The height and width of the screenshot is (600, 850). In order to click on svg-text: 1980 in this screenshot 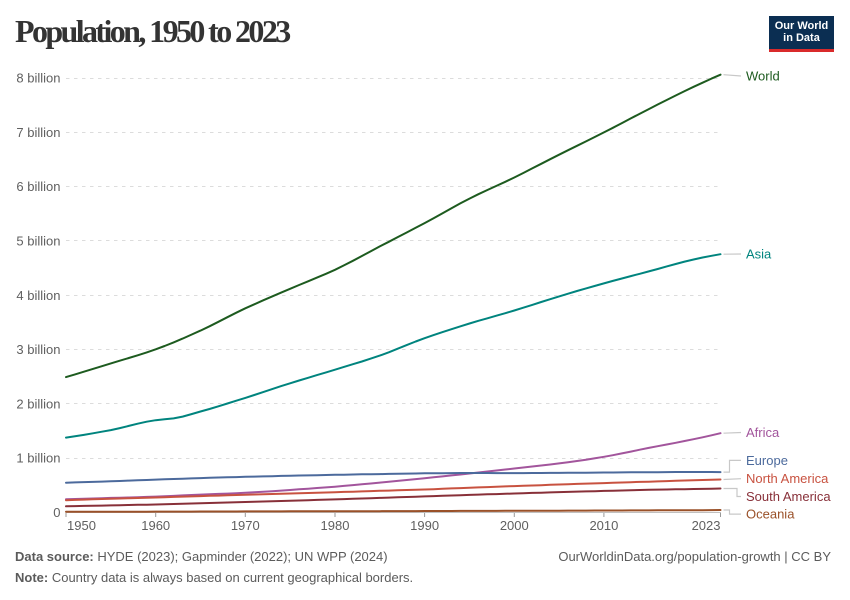, I will do `click(335, 525)`.